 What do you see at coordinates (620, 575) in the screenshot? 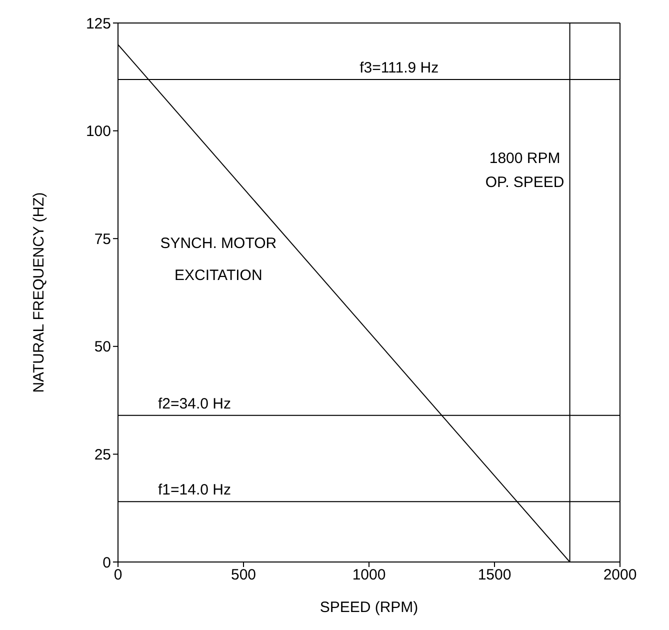
I see `x-tick-label: 2000` at bounding box center [620, 575].